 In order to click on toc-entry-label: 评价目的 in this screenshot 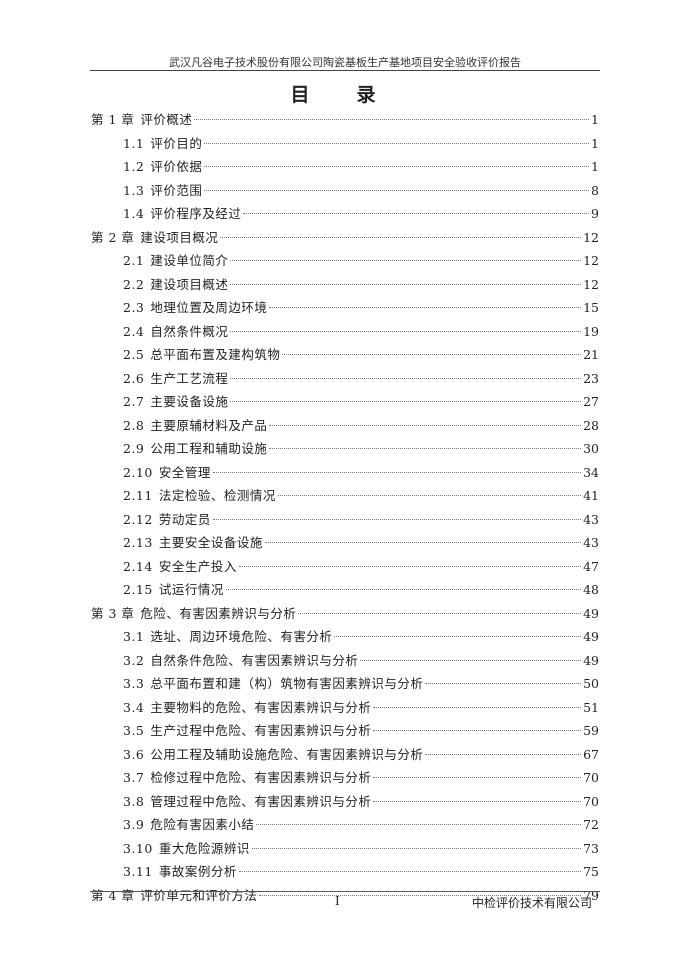, I will do `click(176, 143)`.